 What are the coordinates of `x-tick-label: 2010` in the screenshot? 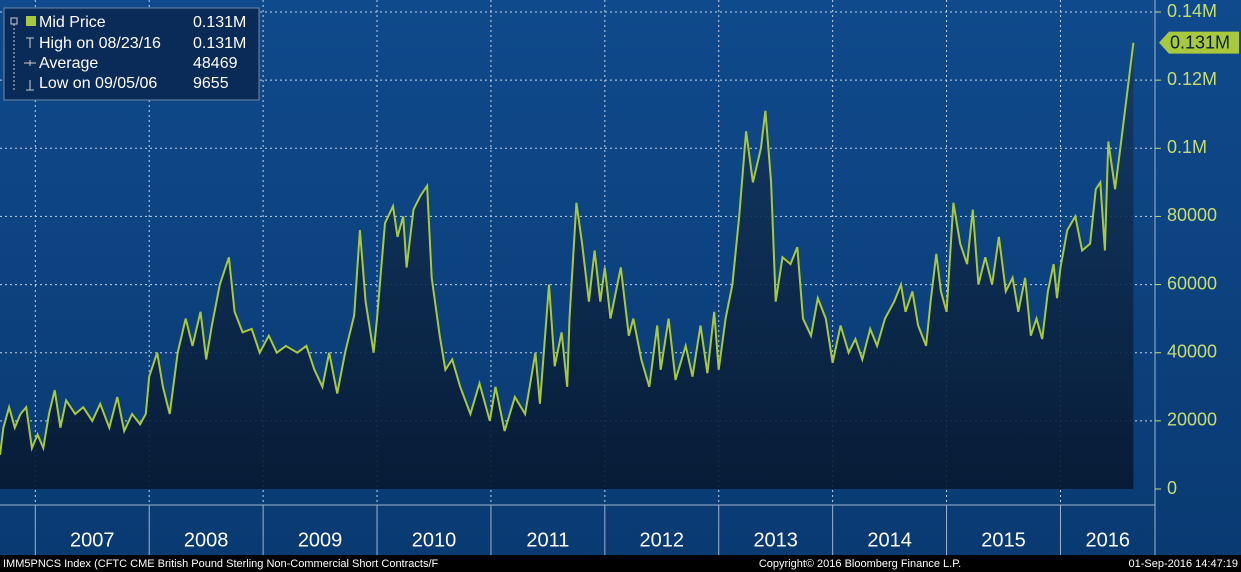 It's located at (434, 540).